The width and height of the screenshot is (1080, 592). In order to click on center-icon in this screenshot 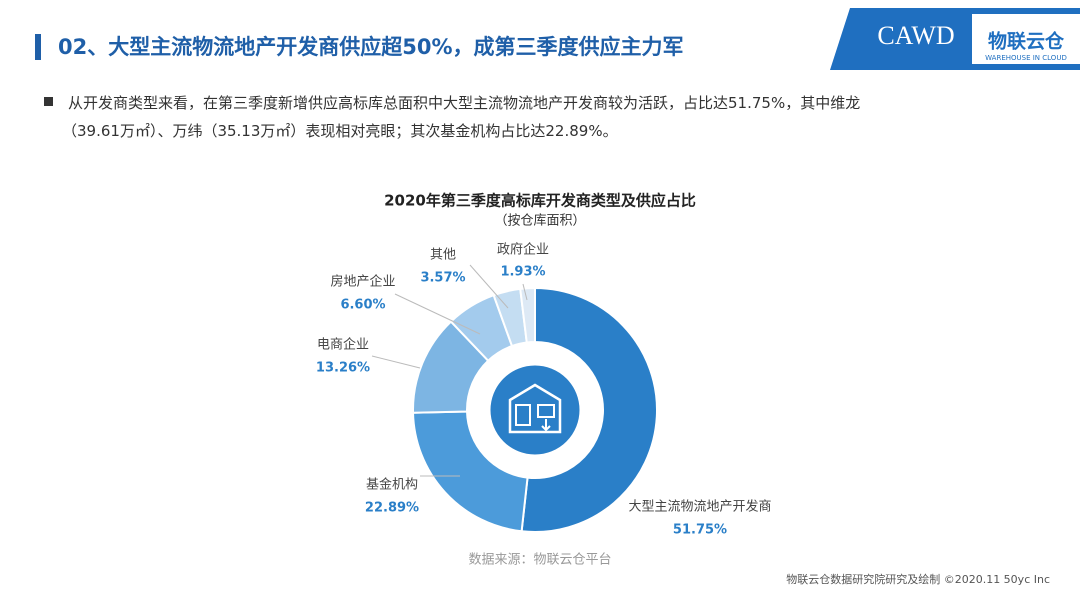, I will do `click(535, 410)`.